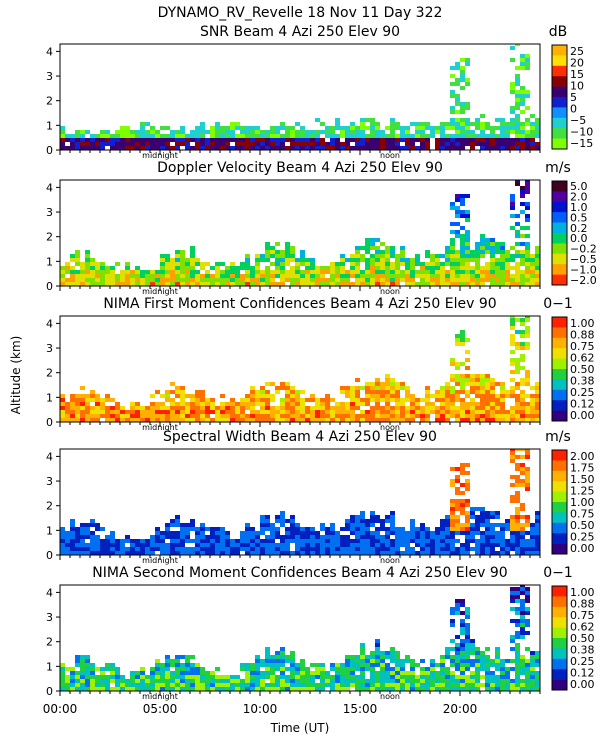  What do you see at coordinates (300, 13) in the screenshot?
I see `figure-title: DYNAMO_RV_Revelle 18 Nov 11 Day 322` at bounding box center [300, 13].